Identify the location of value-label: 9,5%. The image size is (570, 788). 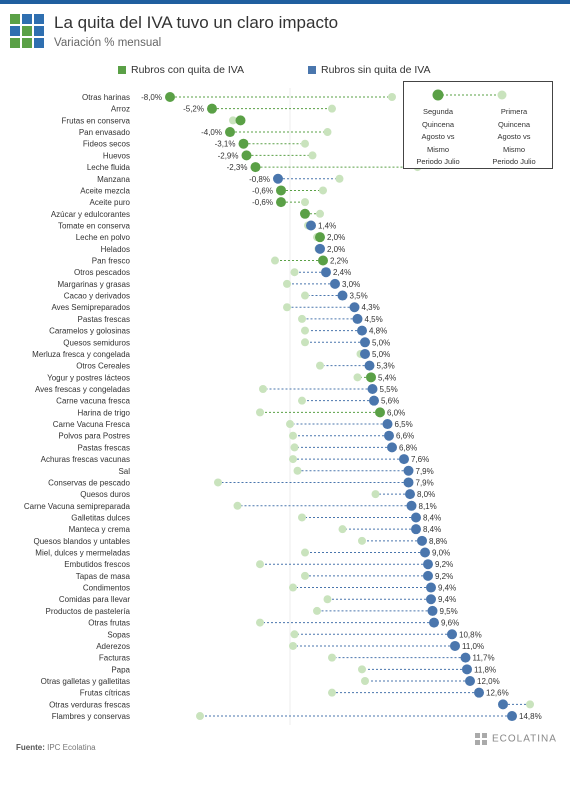
(449, 611).